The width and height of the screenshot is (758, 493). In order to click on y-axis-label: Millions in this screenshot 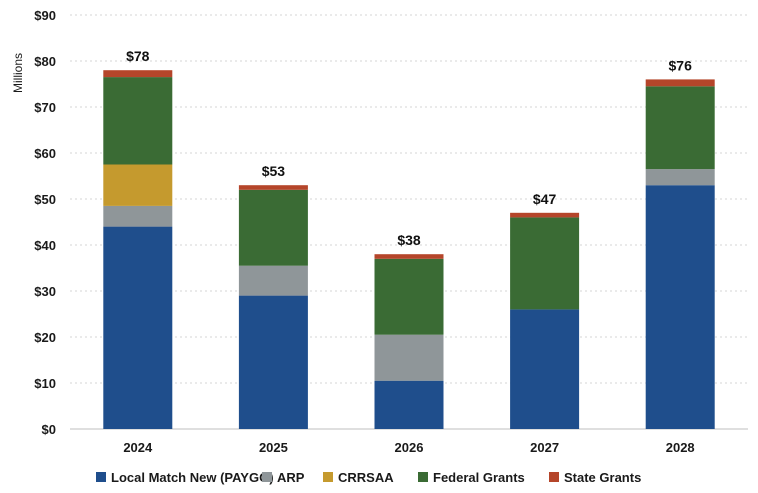, I will do `click(18, 73)`.